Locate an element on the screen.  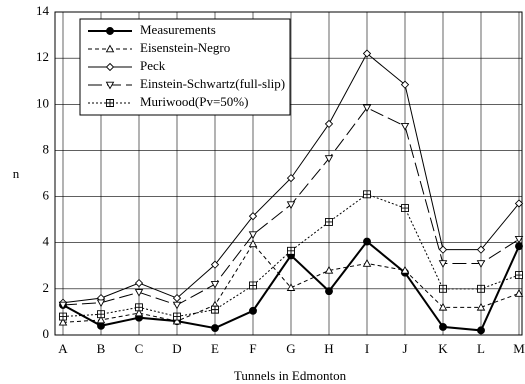
x-tick-label: A is located at coordinates (63, 348).